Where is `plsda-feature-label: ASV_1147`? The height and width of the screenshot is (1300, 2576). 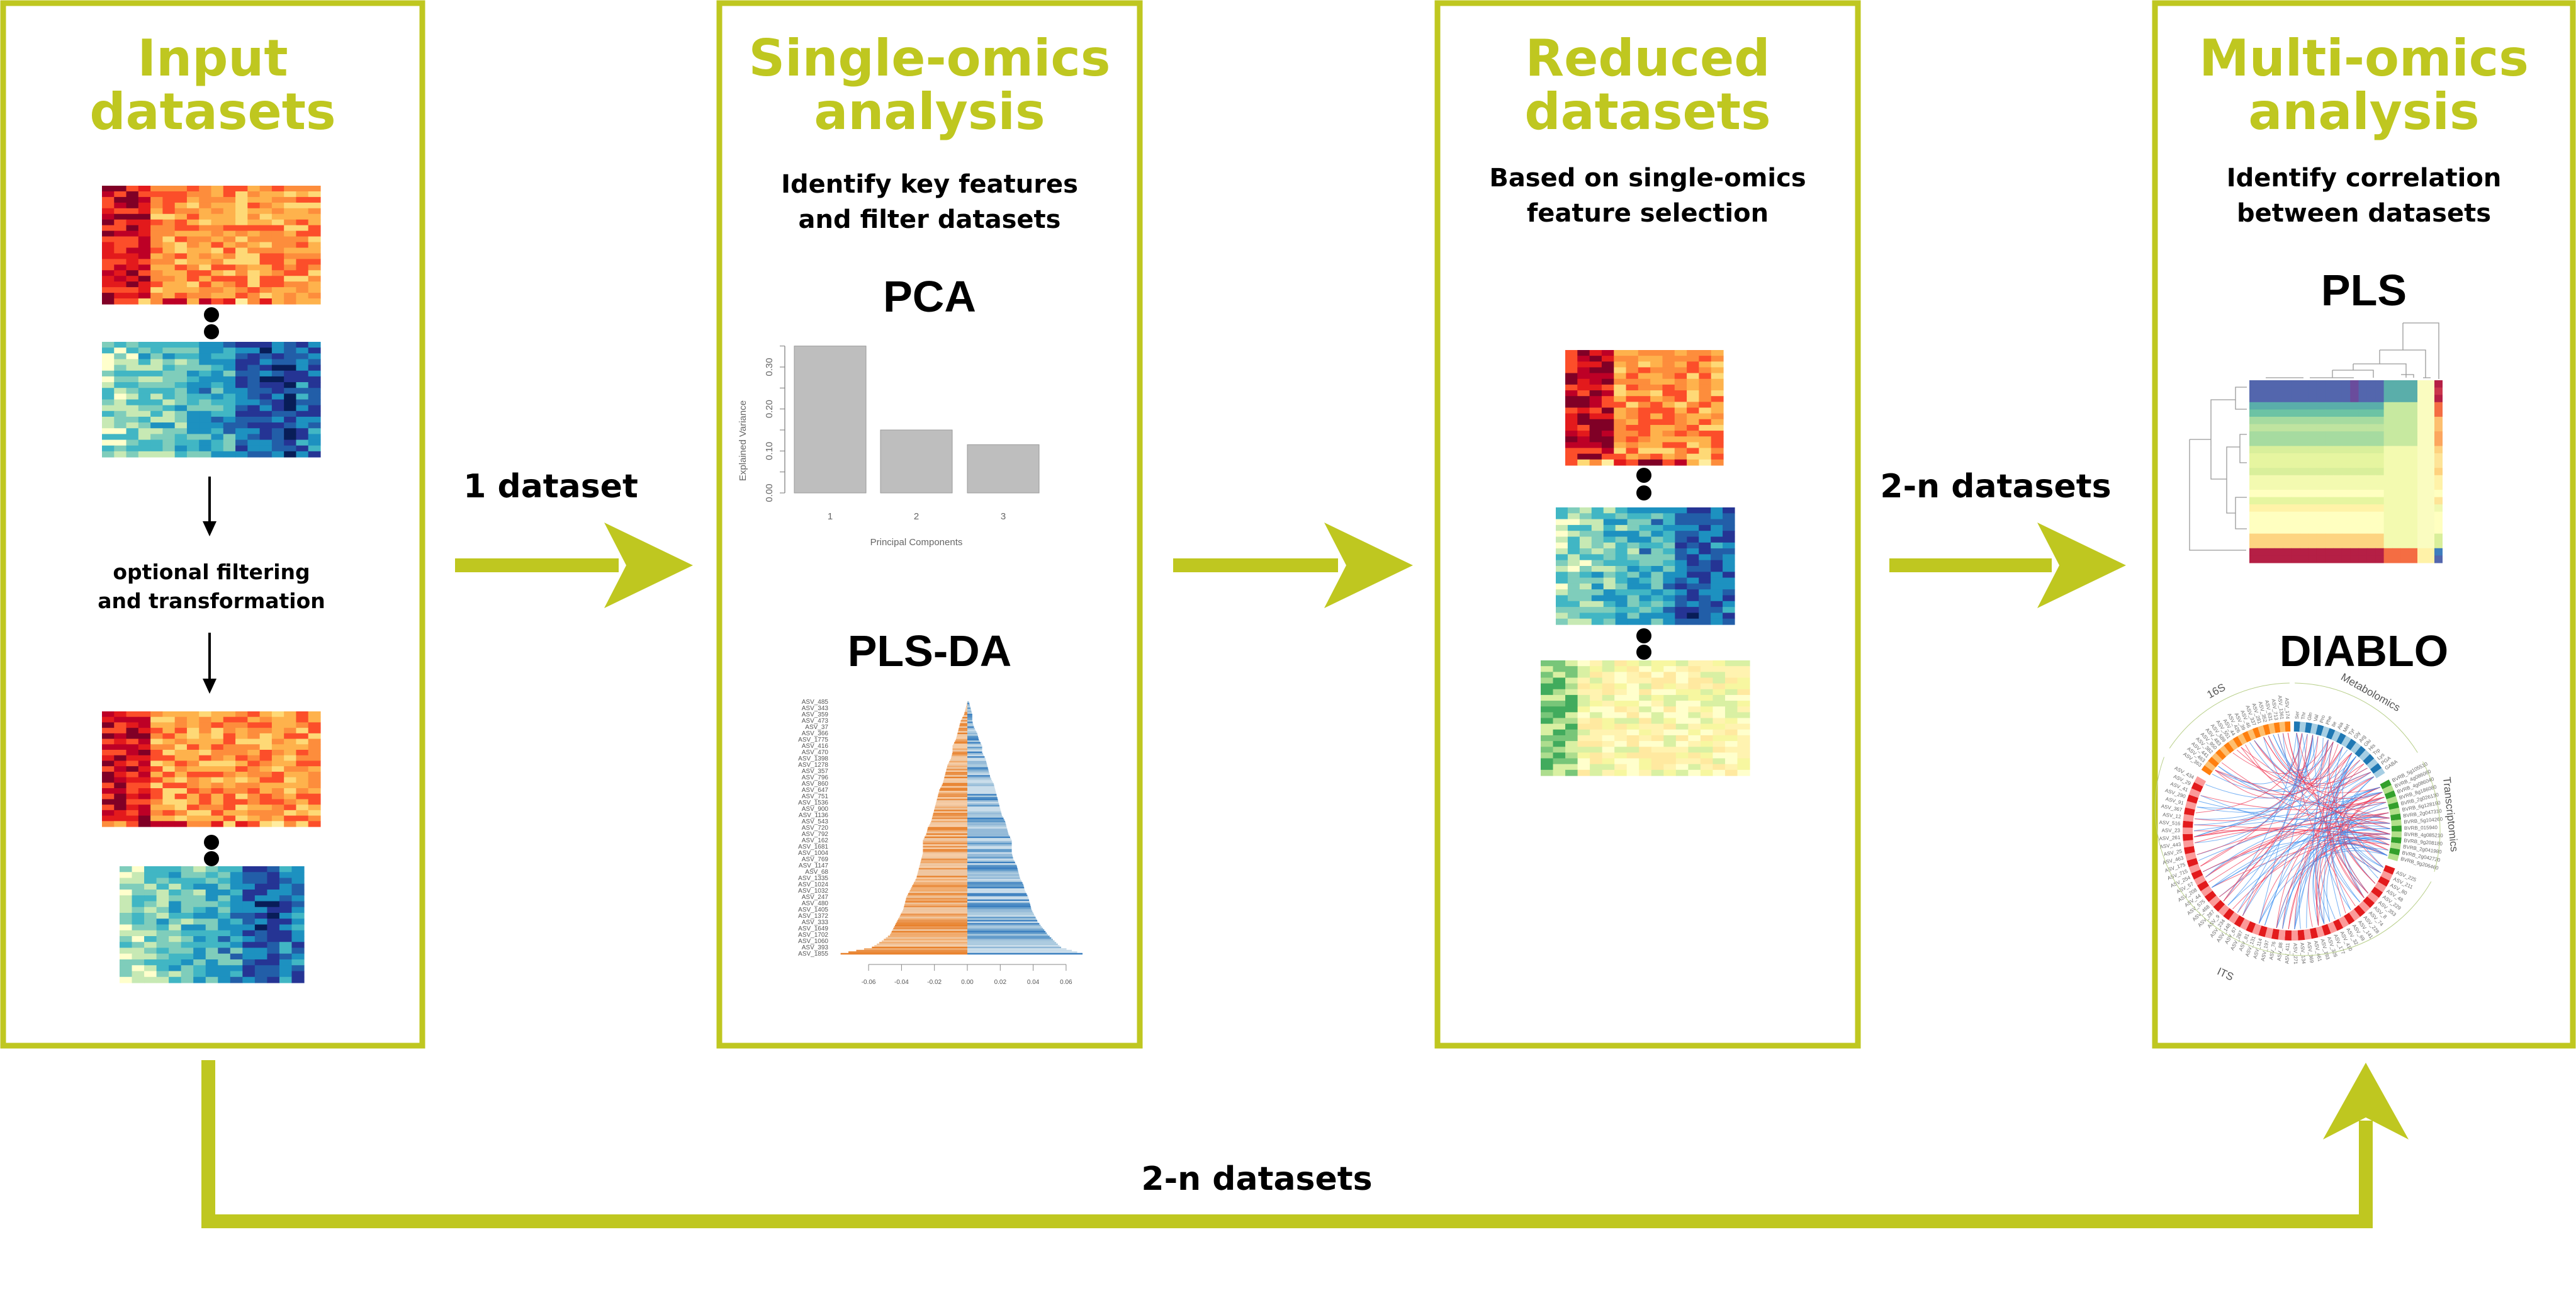
plsda-feature-label: ASV_1147 is located at coordinates (814, 865).